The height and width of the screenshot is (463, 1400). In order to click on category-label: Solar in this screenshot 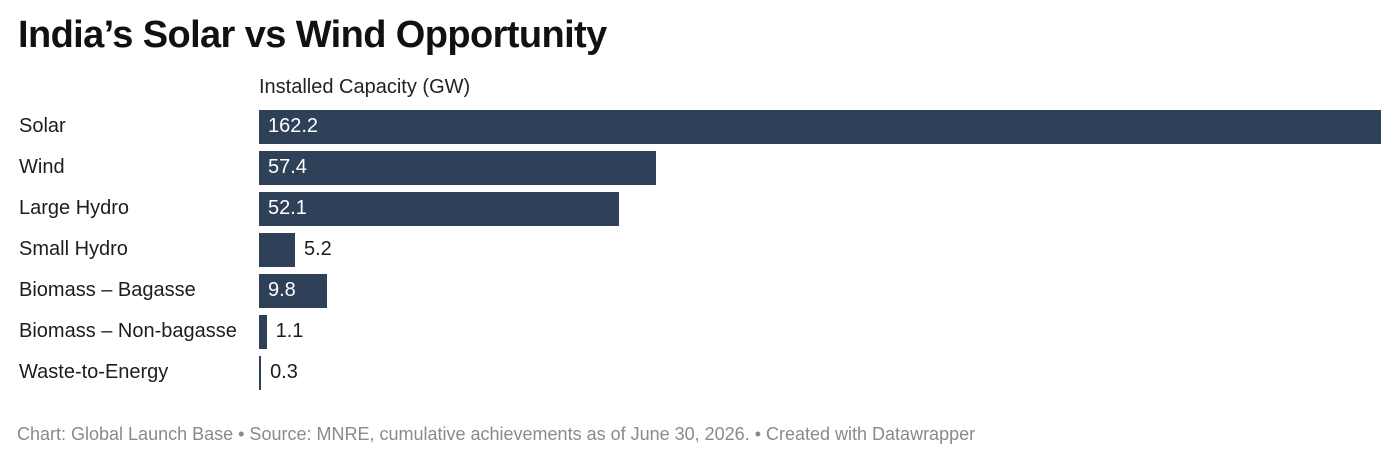, I will do `click(42, 126)`.